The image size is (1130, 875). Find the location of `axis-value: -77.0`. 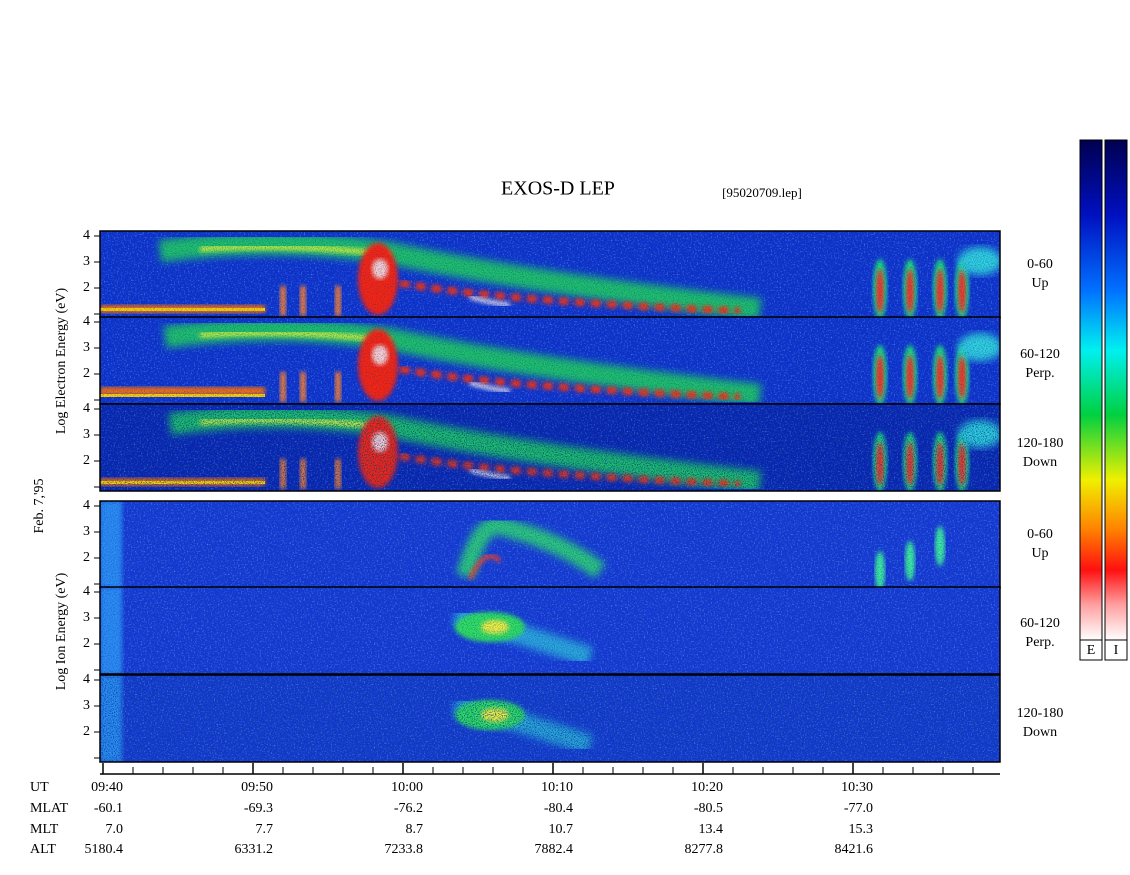

axis-value: -77.0 is located at coordinates (858, 808).